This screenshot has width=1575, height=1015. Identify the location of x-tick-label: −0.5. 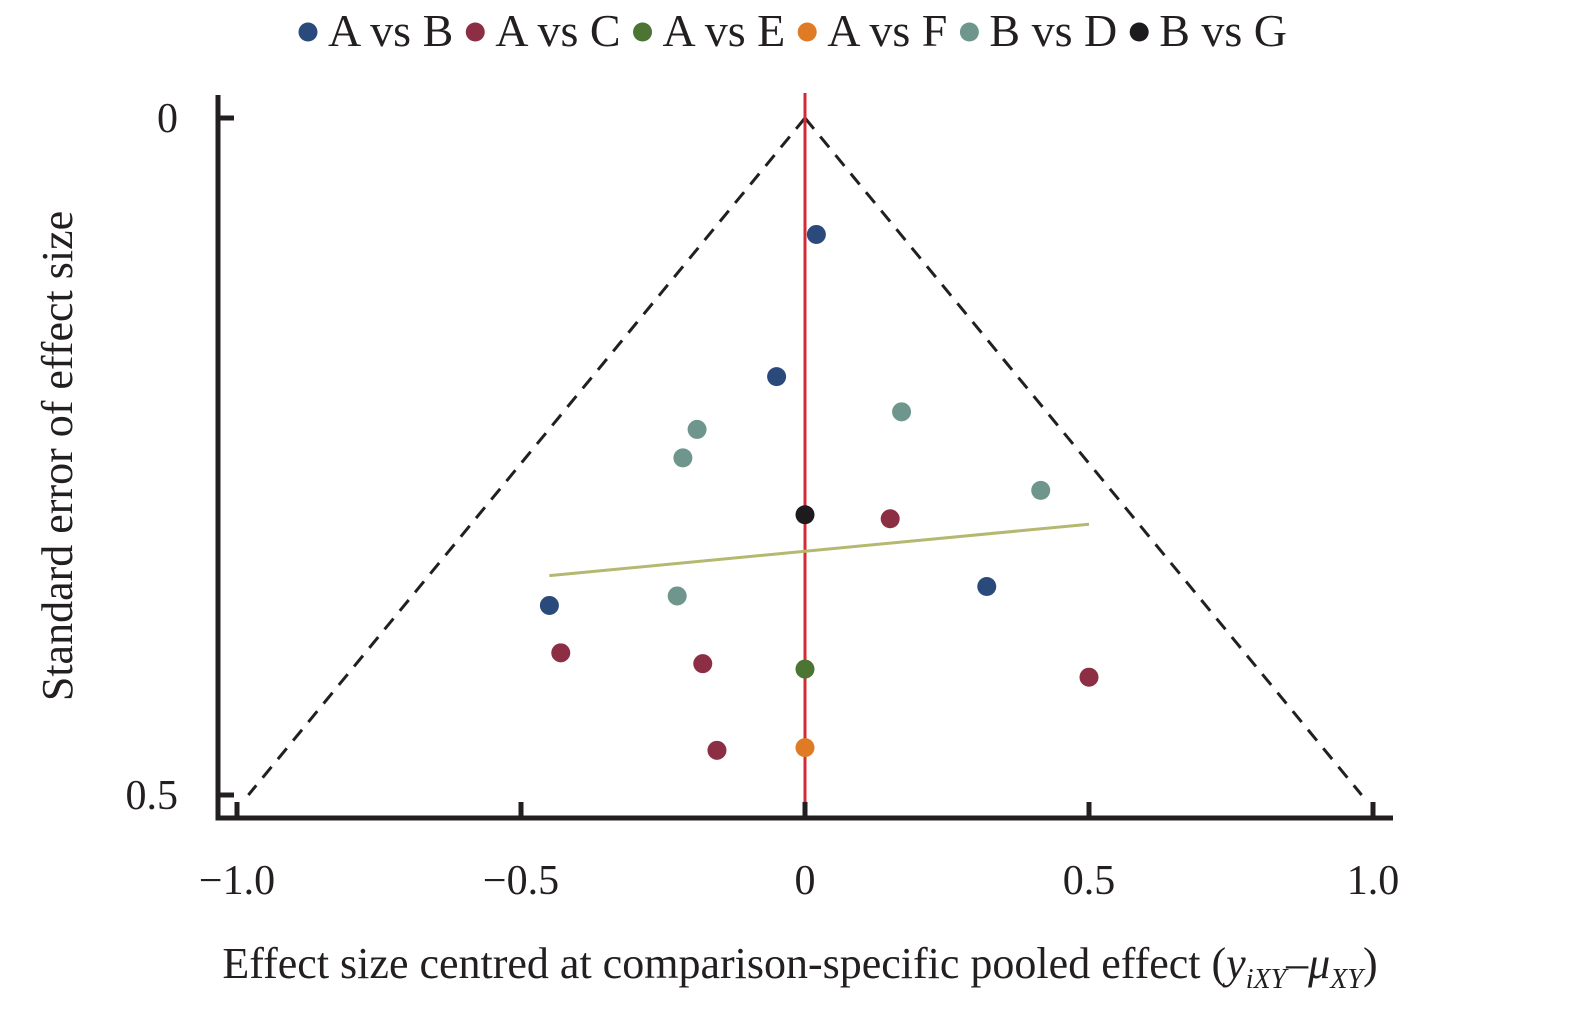
(521, 881).